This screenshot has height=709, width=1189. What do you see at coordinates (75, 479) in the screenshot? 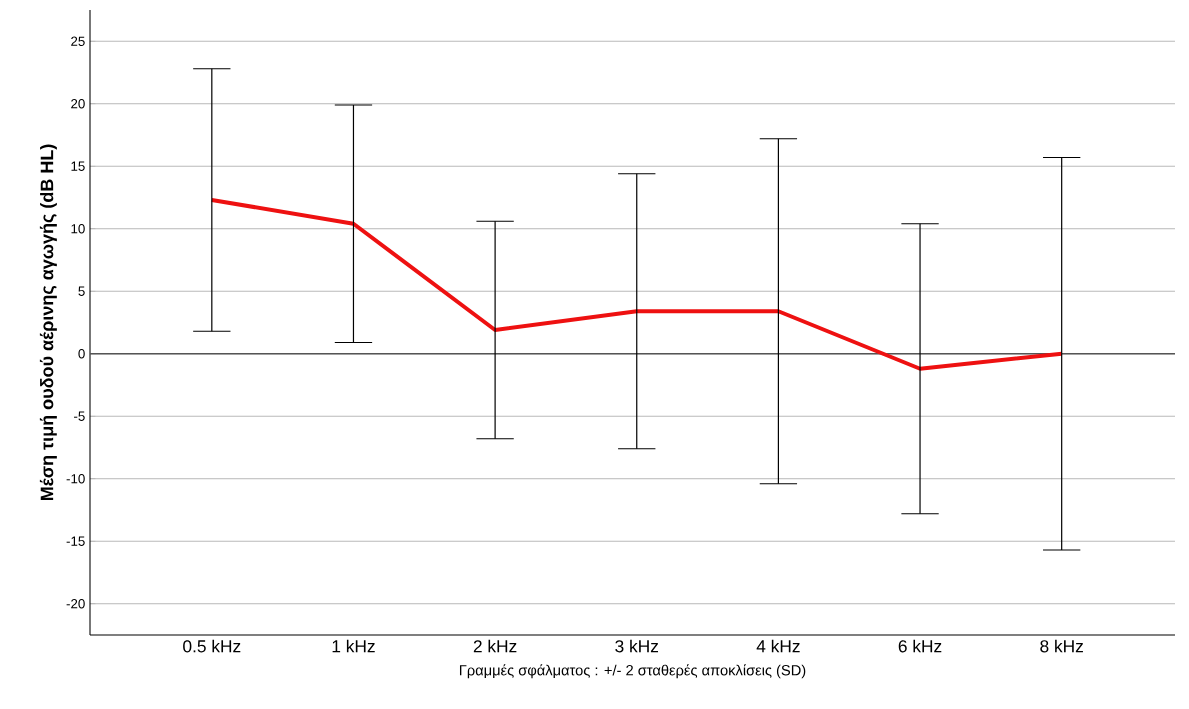
I see `y-tick-label: -10` at bounding box center [75, 479].